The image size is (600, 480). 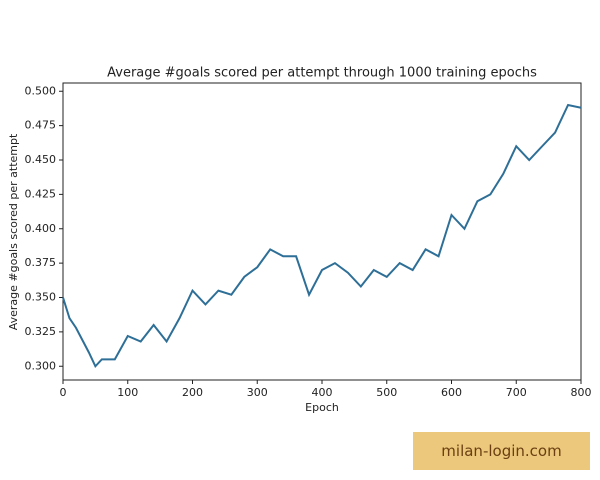 What do you see at coordinates (41, 297) in the screenshot?
I see `y-tick-label: 0.350` at bounding box center [41, 297].